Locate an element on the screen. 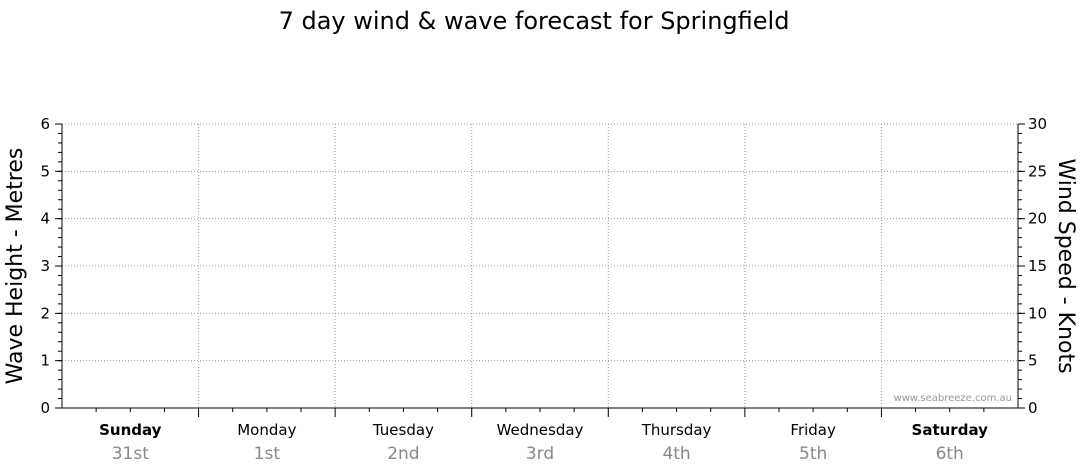  y2-tick-label: 15 is located at coordinates (1037, 266).